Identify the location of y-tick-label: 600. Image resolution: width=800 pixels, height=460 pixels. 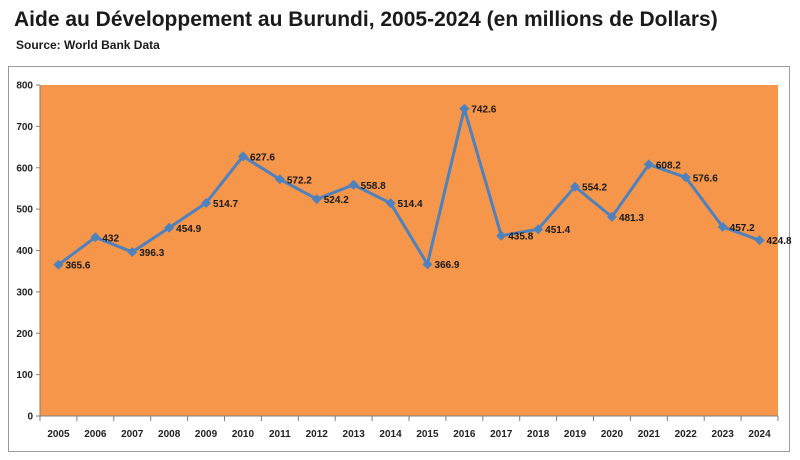
(24, 168).